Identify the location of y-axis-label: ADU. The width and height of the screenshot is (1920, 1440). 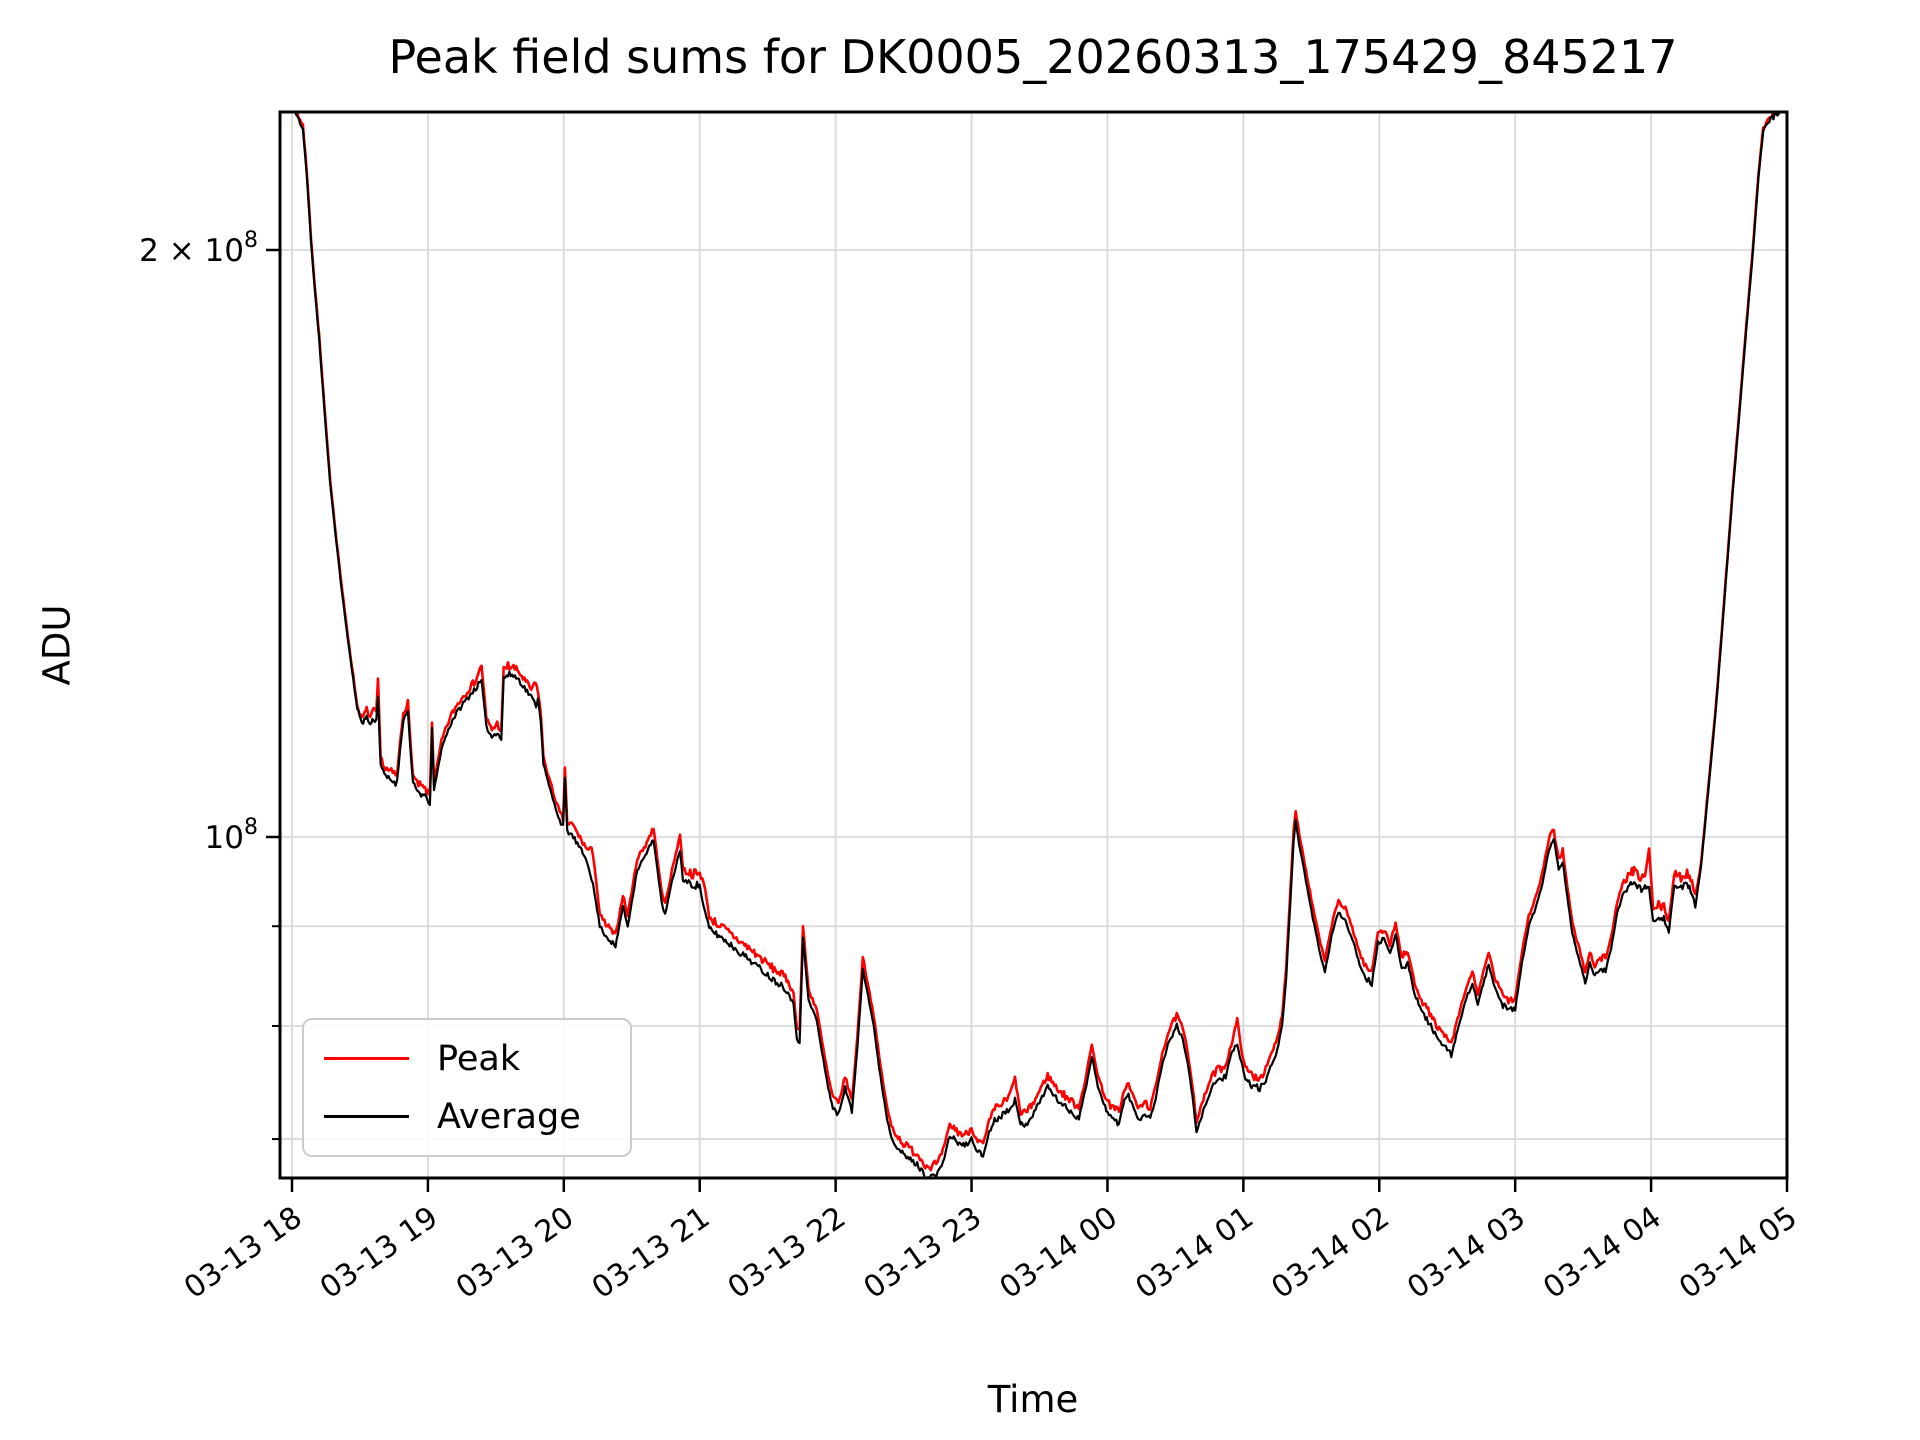
(57, 645).